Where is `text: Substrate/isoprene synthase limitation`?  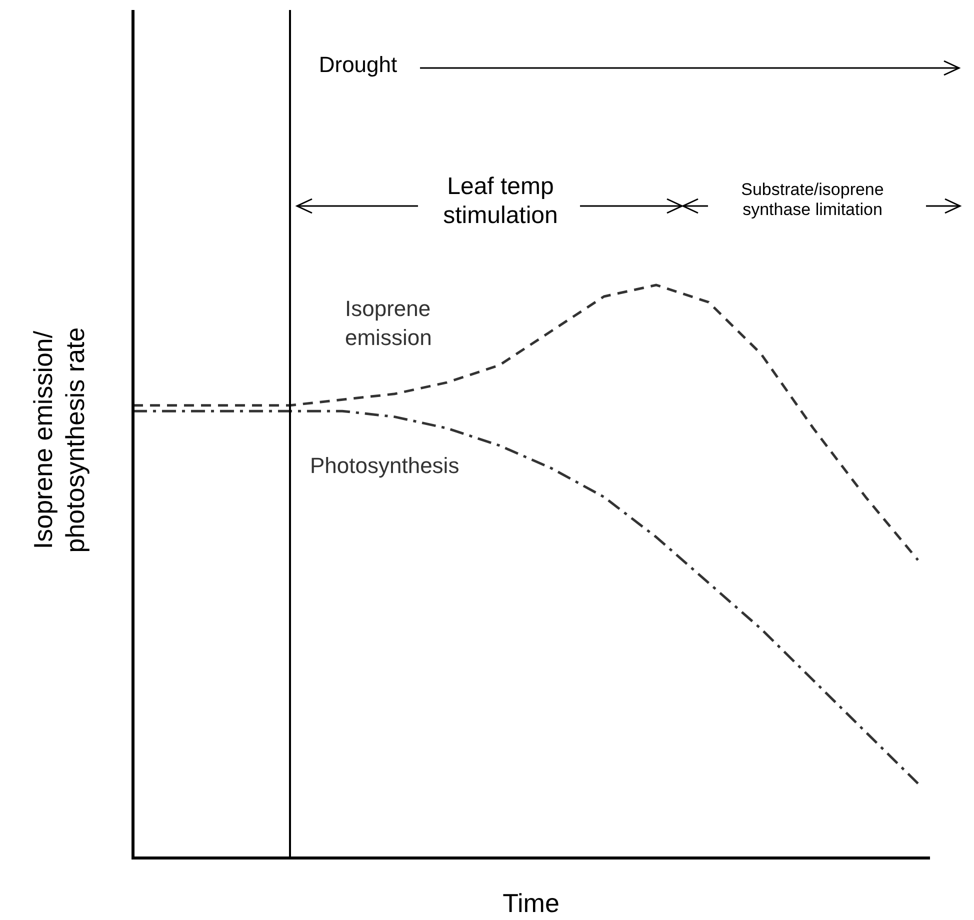
text: Substrate/isoprene synthase limitation is located at coordinates (812, 200).